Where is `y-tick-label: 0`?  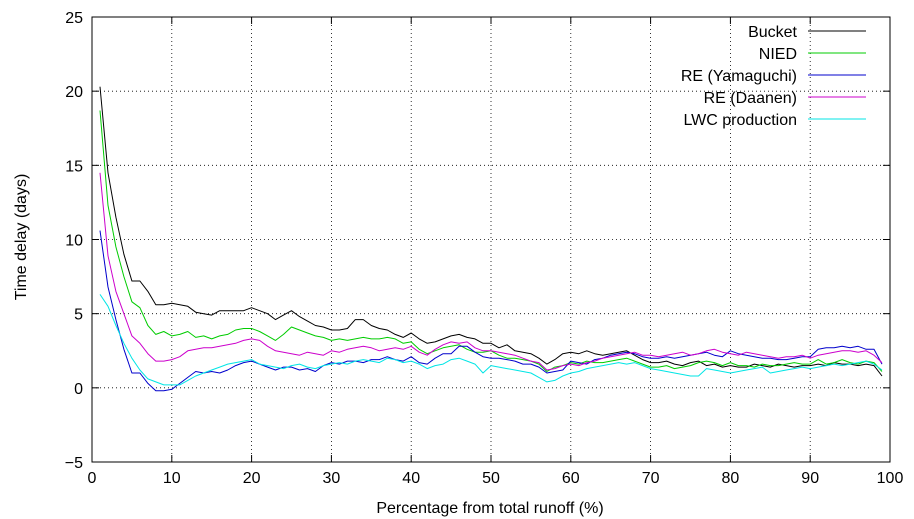 y-tick-label: 0 is located at coordinates (78, 389).